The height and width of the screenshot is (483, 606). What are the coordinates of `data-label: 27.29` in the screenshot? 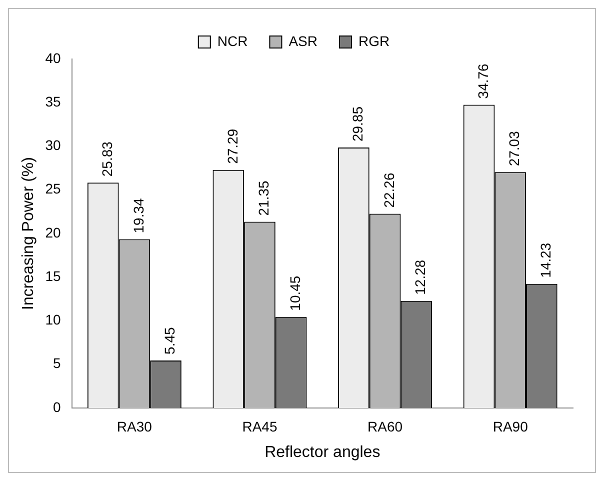 It's located at (232, 146).